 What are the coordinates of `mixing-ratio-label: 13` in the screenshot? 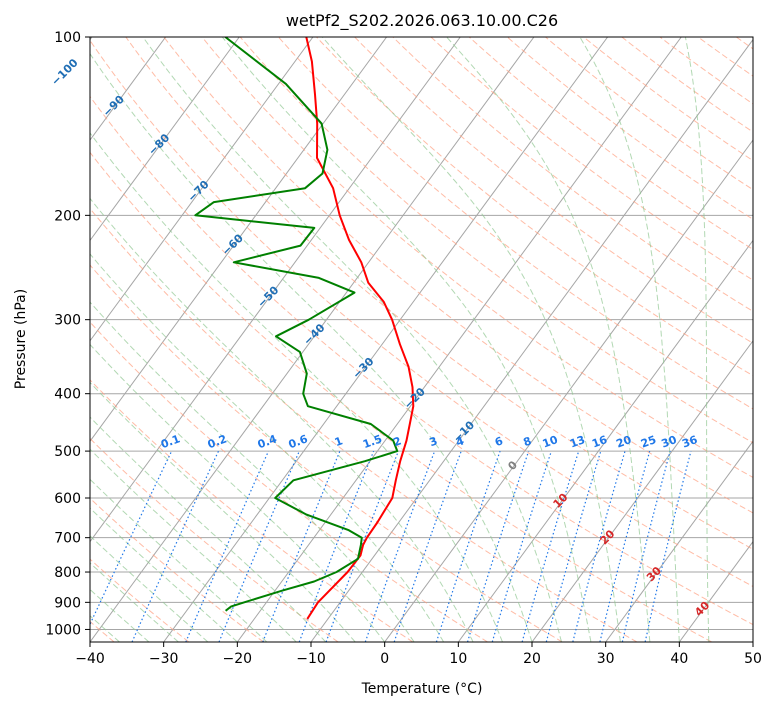 It's located at (577, 441).